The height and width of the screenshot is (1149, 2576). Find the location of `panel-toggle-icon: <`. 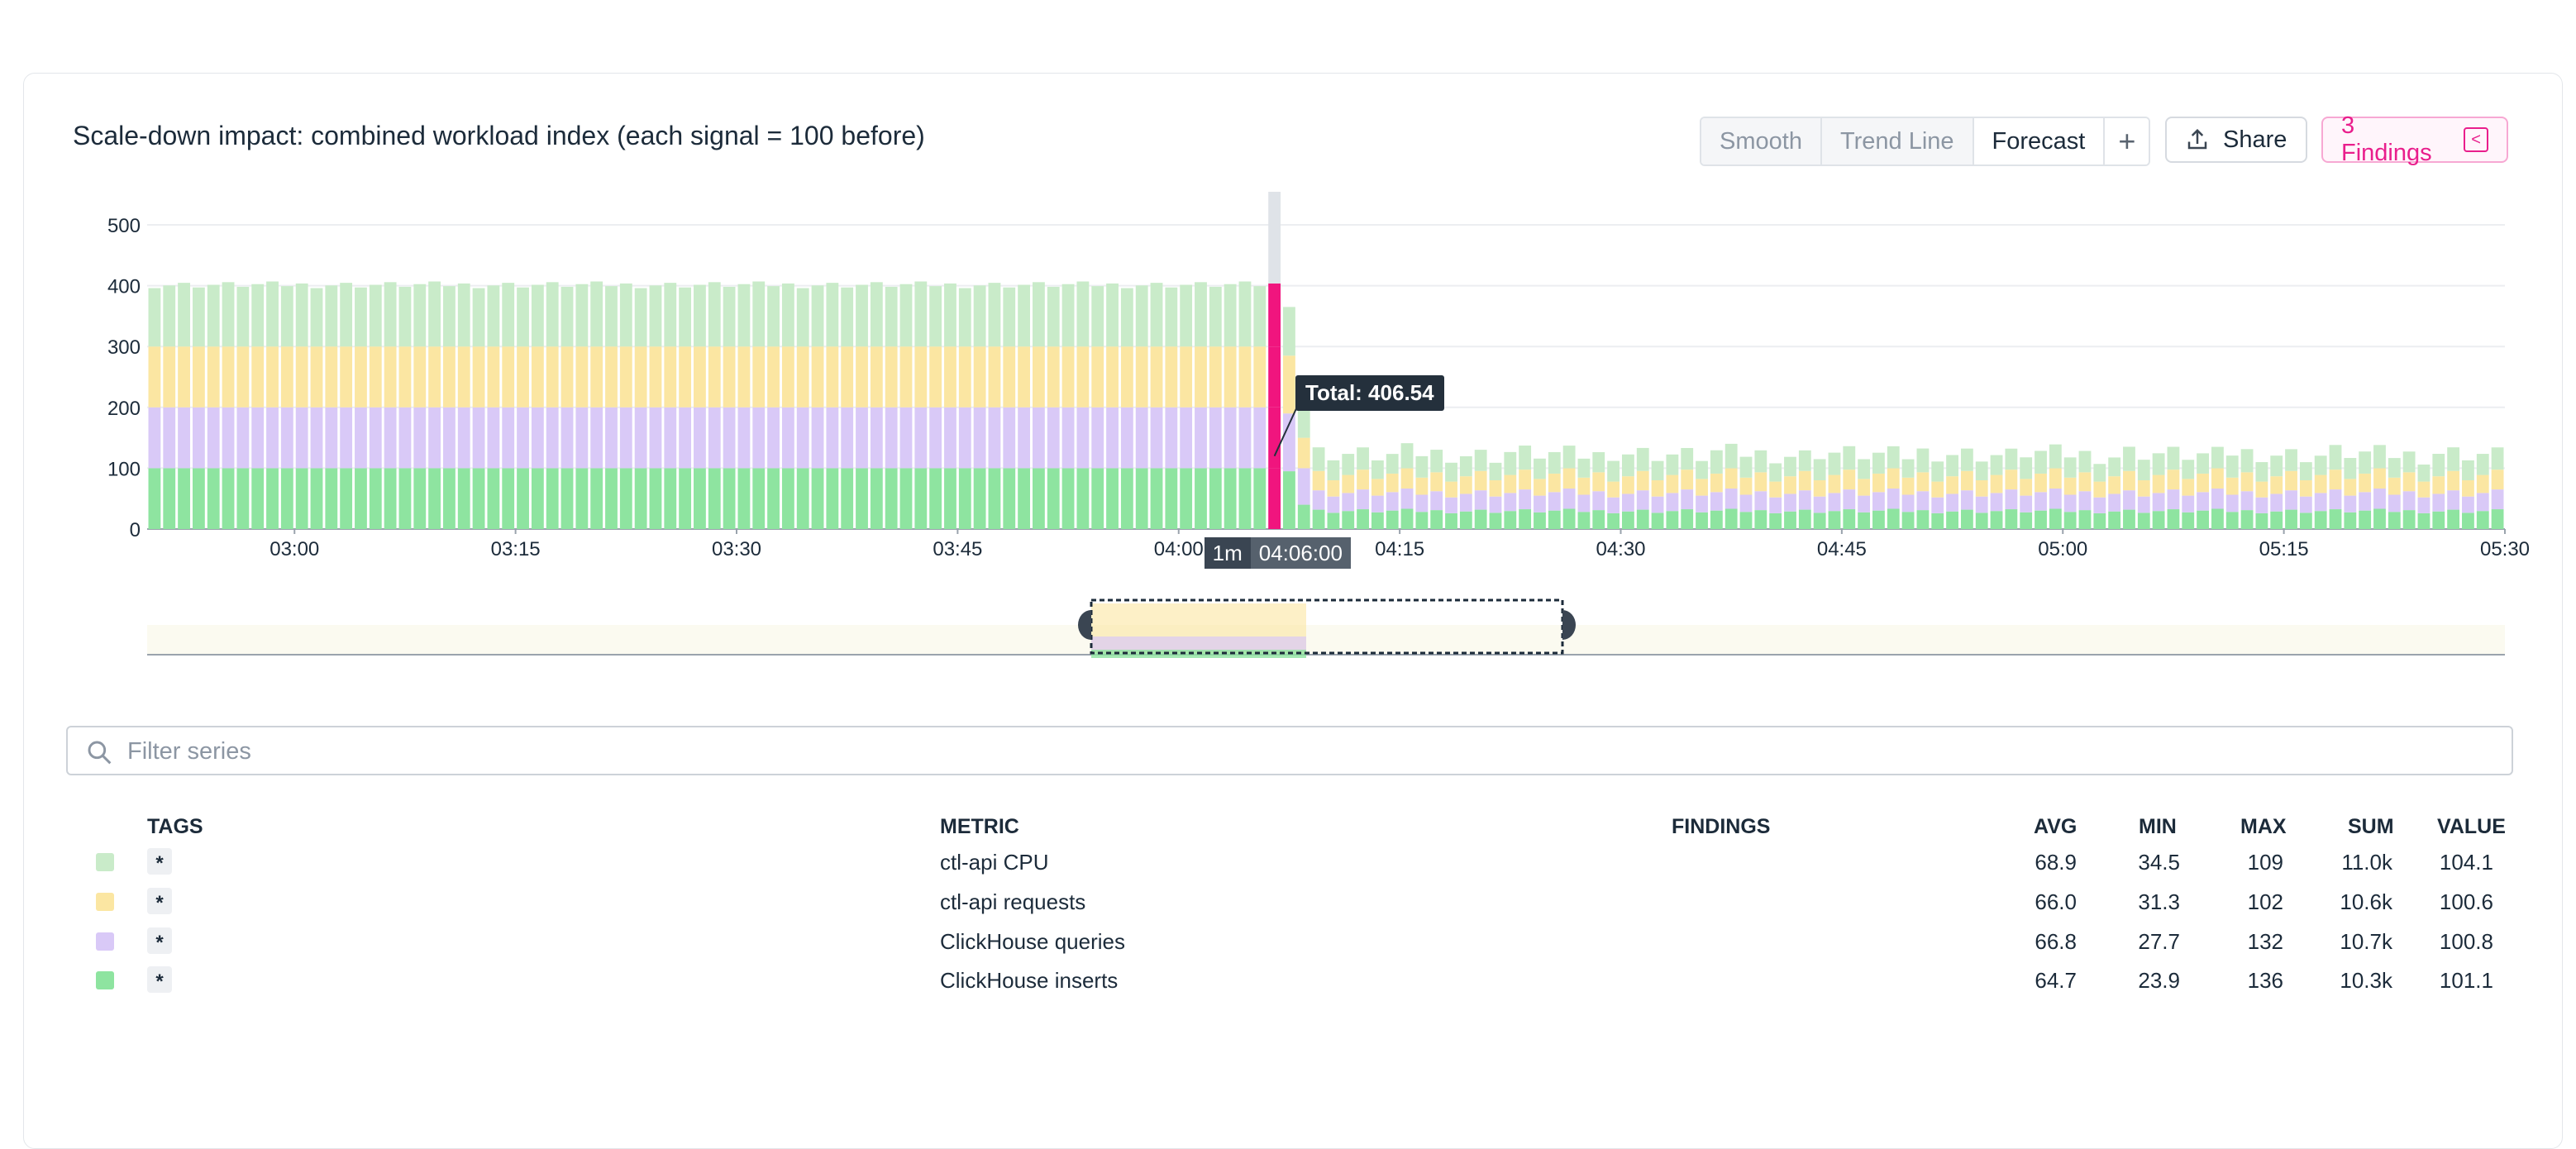

panel-toggle-icon: < is located at coordinates (2476, 139).